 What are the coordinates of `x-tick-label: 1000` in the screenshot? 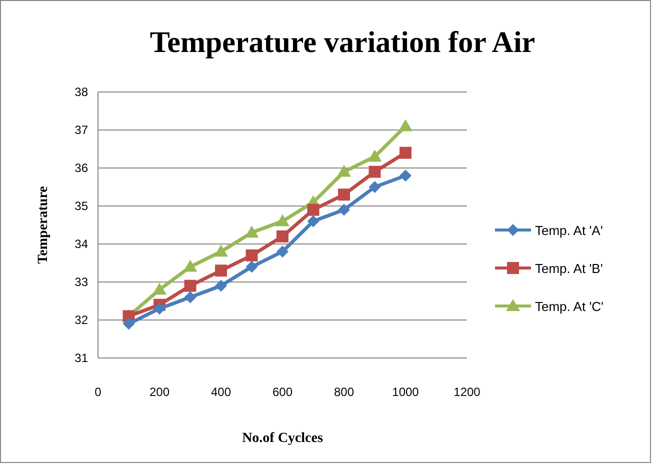 It's located at (406, 392).